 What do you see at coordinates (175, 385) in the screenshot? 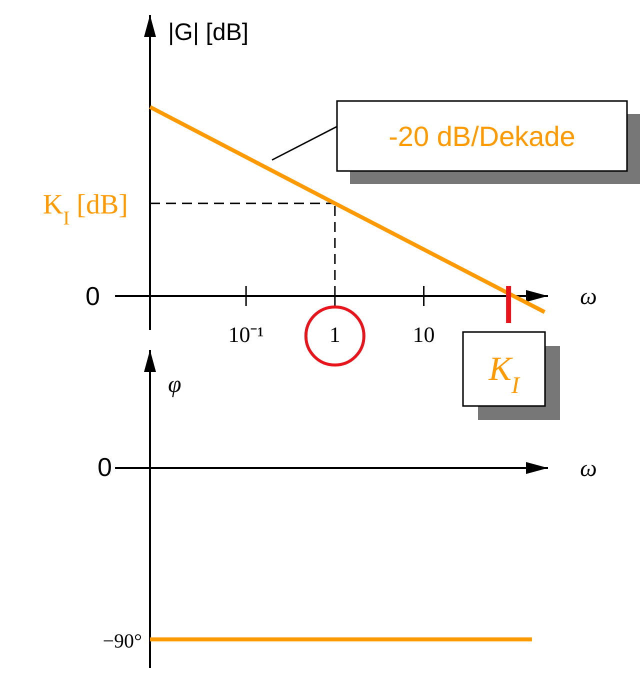
I see `y-axis-title: φ` at bounding box center [175, 385].